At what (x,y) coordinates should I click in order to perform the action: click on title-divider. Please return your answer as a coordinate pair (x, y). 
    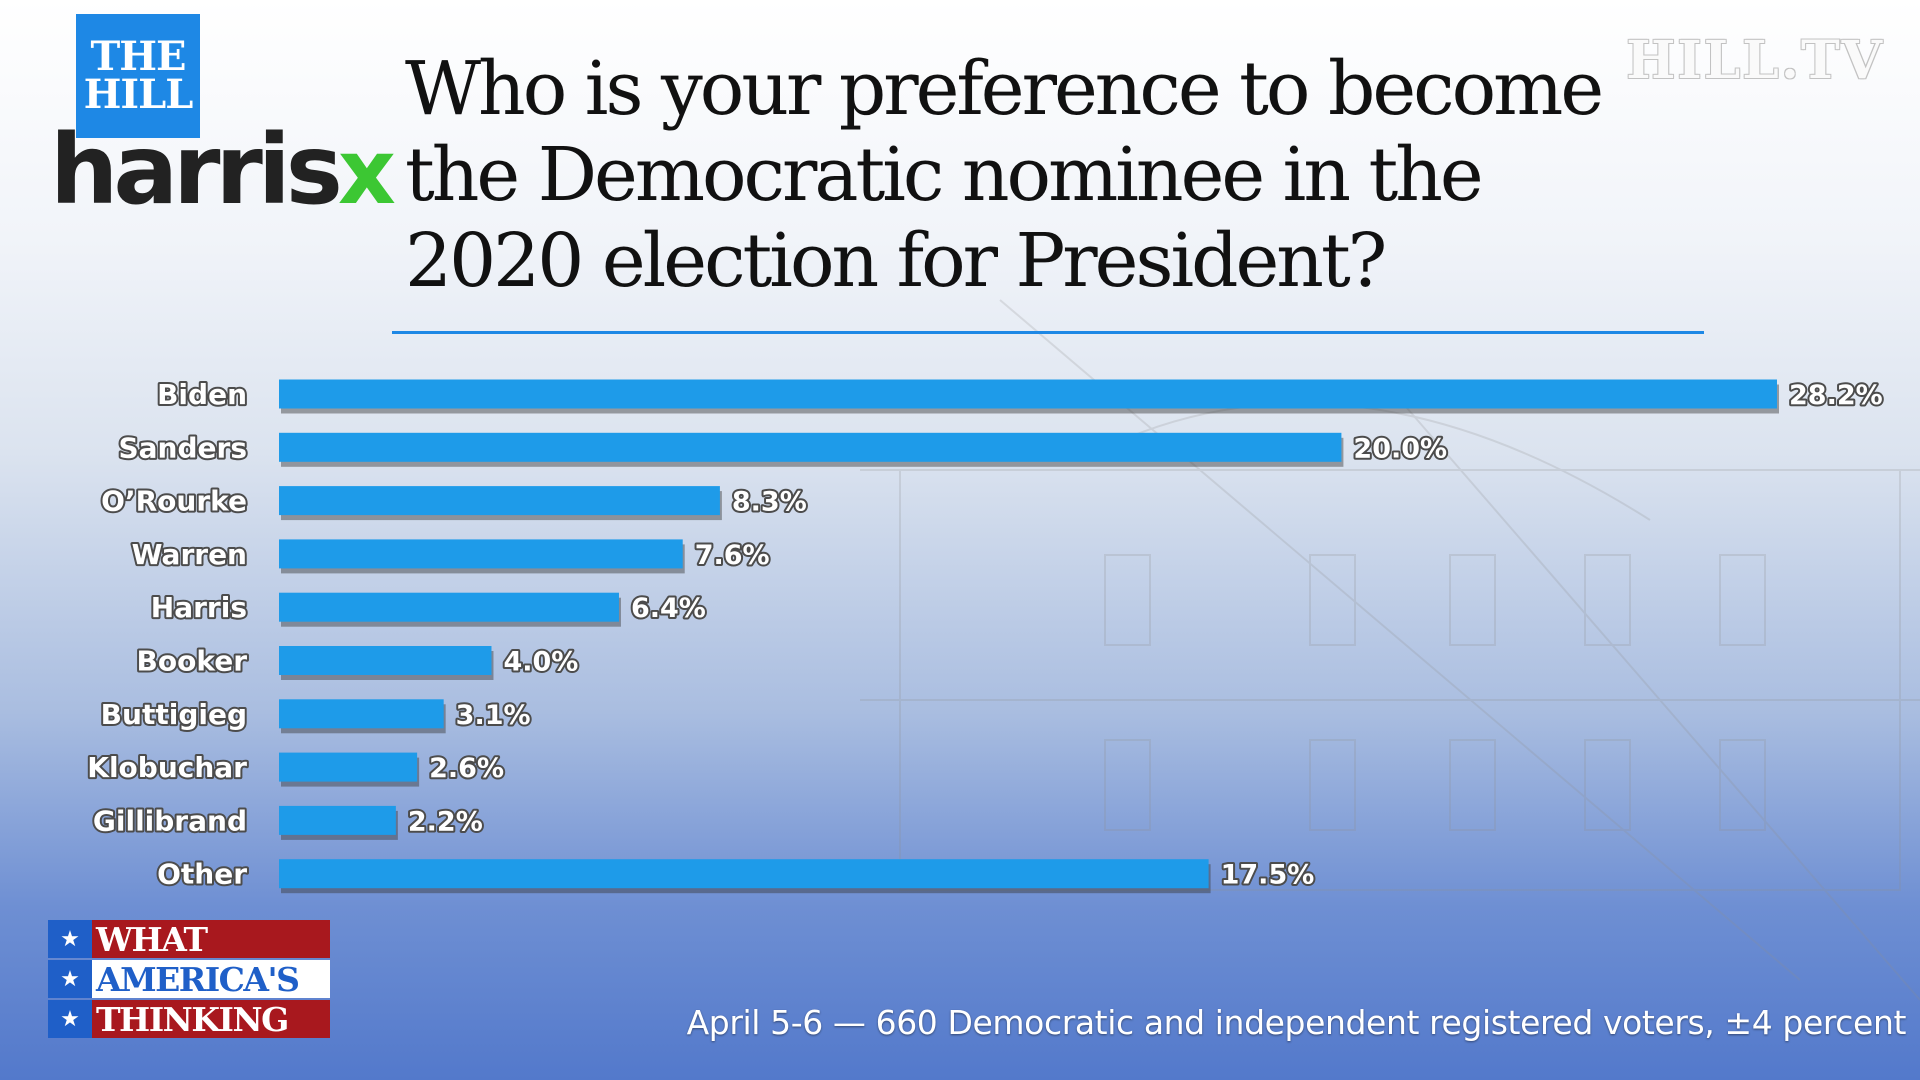
    Looking at the image, I should click on (1048, 332).